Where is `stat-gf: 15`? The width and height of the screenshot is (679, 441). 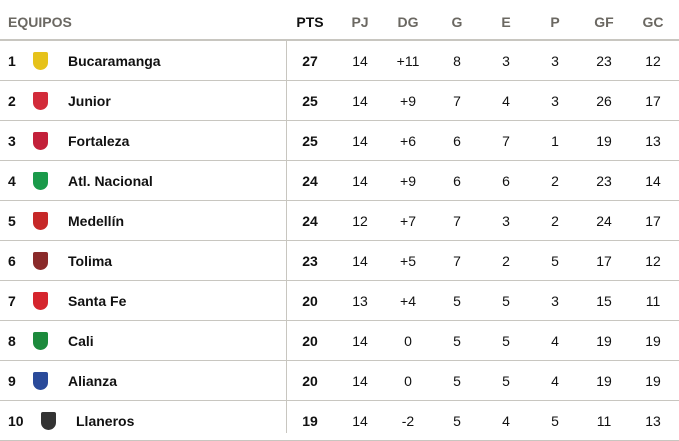
stat-gf: 15 is located at coordinates (604, 301).